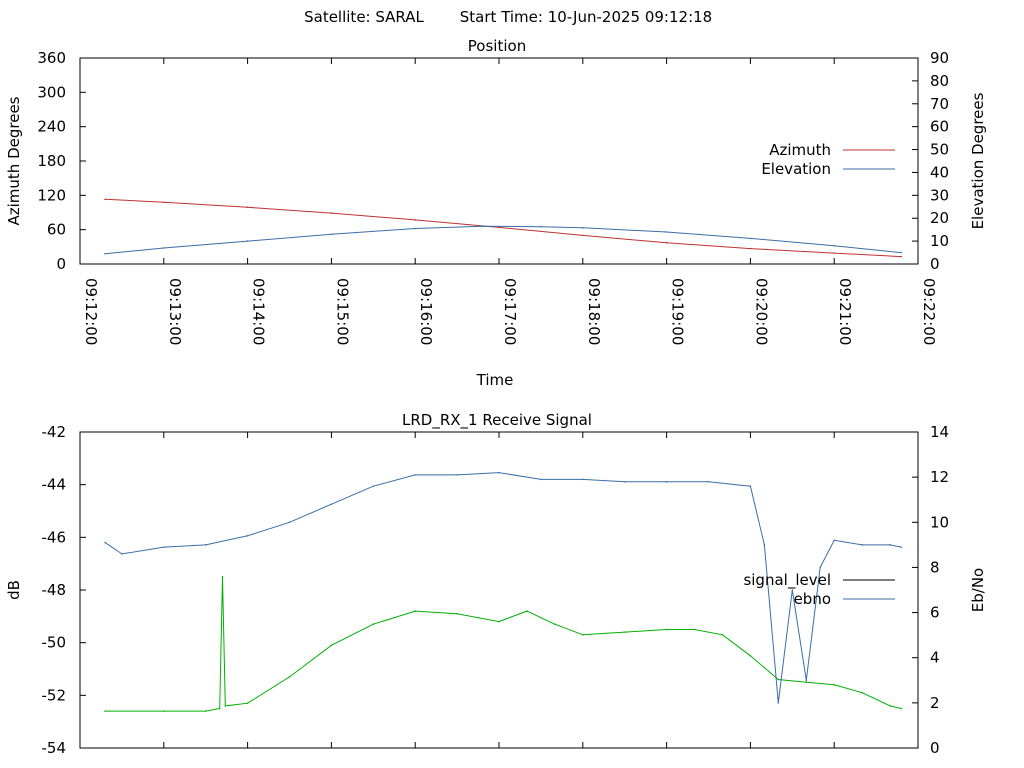  Describe the element at coordinates (51, 92) in the screenshot. I see `y-tick-label: 300` at that location.